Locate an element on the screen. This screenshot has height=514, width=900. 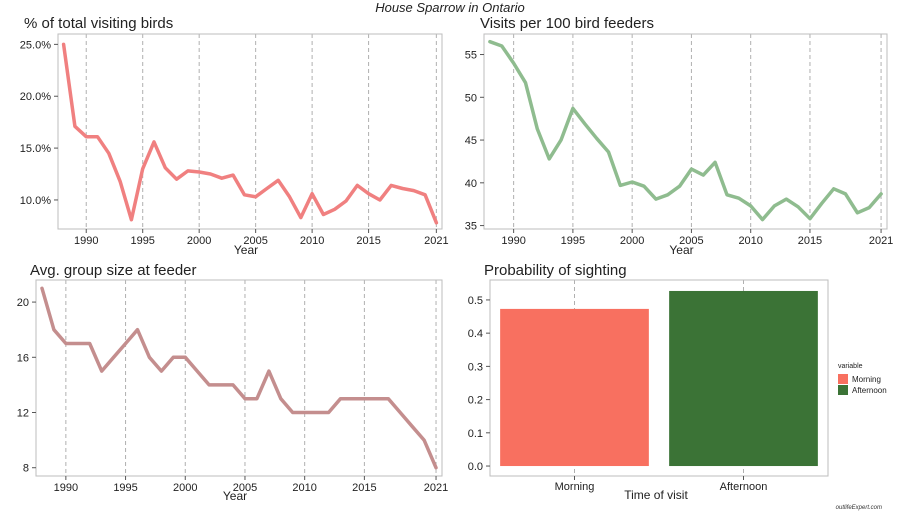
x-axis-label: Year is located at coordinates (235, 496).